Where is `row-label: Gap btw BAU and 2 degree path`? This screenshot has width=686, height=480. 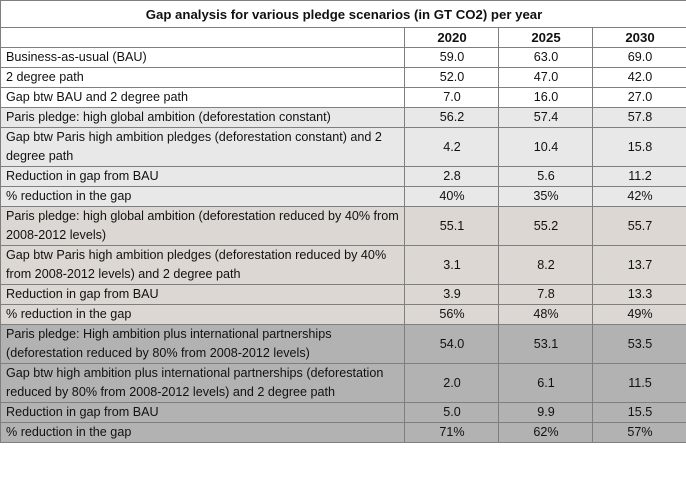
row-label: Gap btw BAU and 2 degree path is located at coordinates (202, 97).